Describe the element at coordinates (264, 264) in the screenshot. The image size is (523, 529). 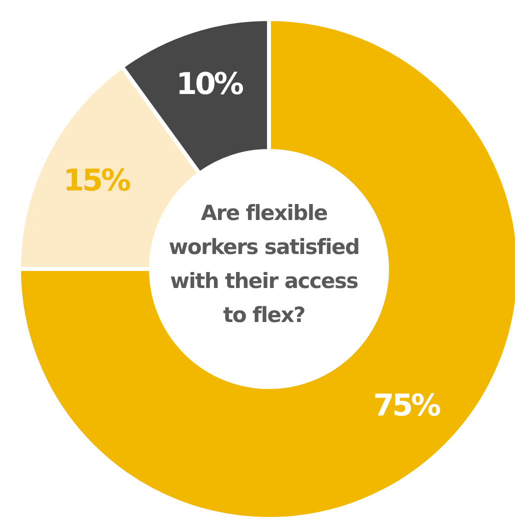
I see `text: Are flexible workers satisfied with their access to flex?` at that location.